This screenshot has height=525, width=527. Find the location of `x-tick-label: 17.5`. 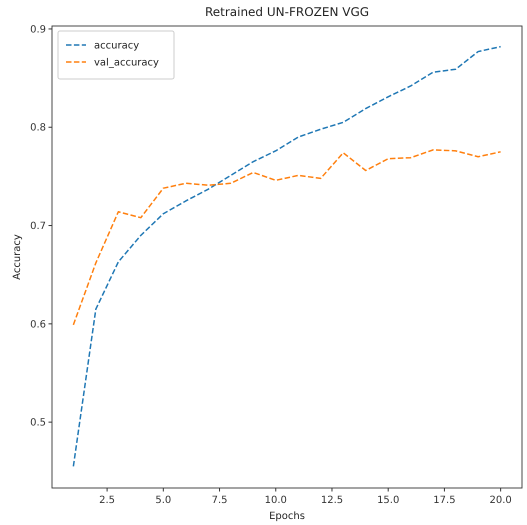

x-tick-label: 17.5 is located at coordinates (444, 500).